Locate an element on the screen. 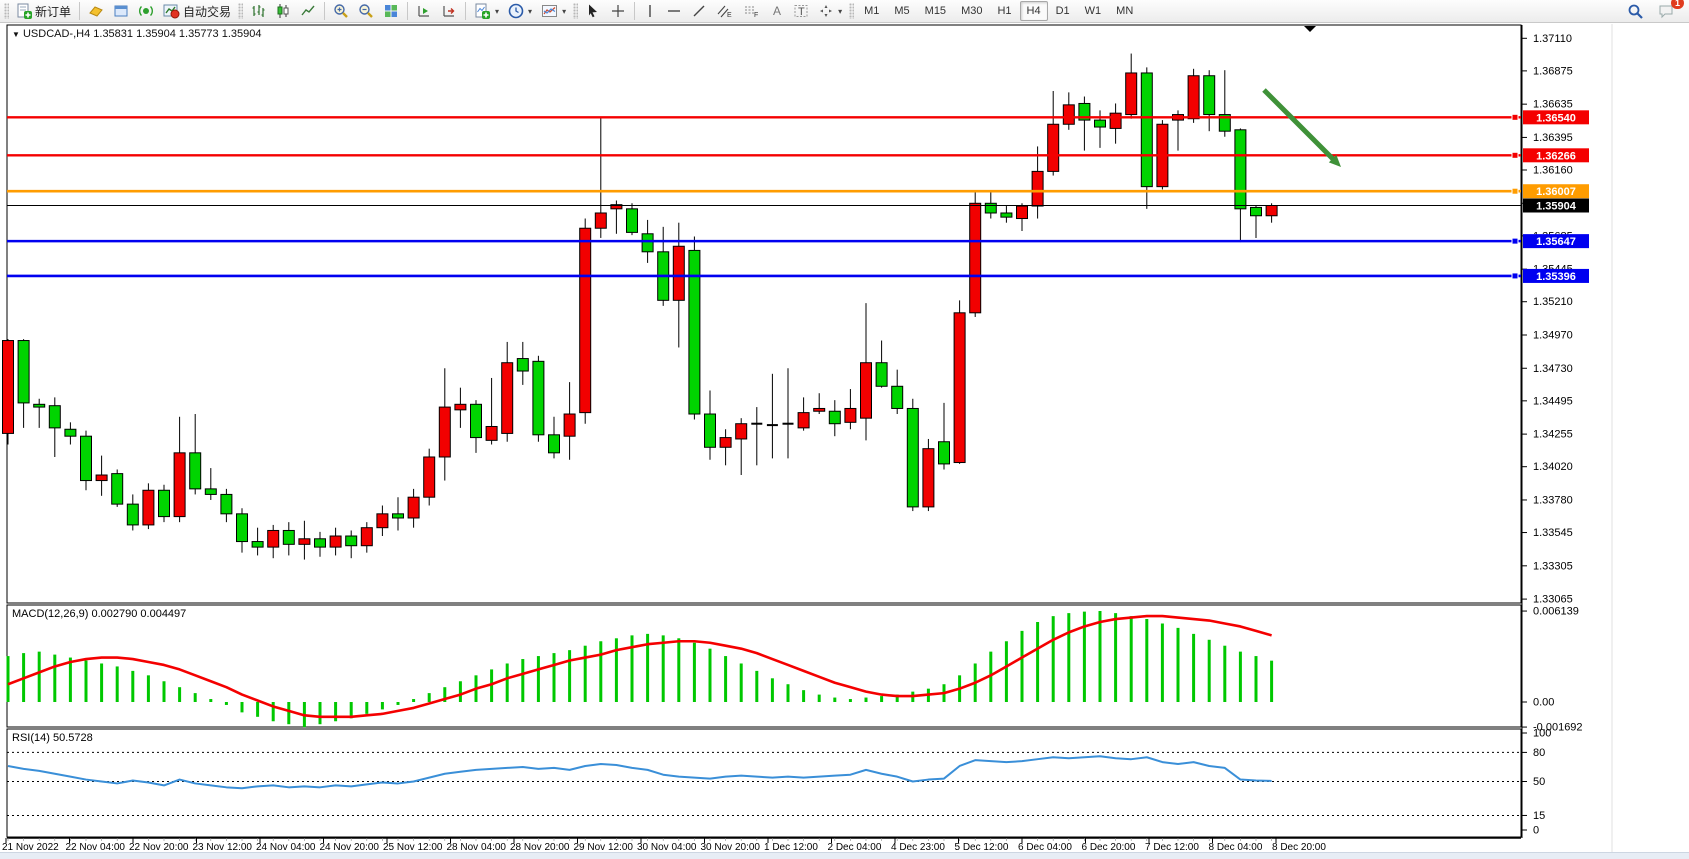 The width and height of the screenshot is (1689, 859). trendline-tool-button is located at coordinates (699, 11).